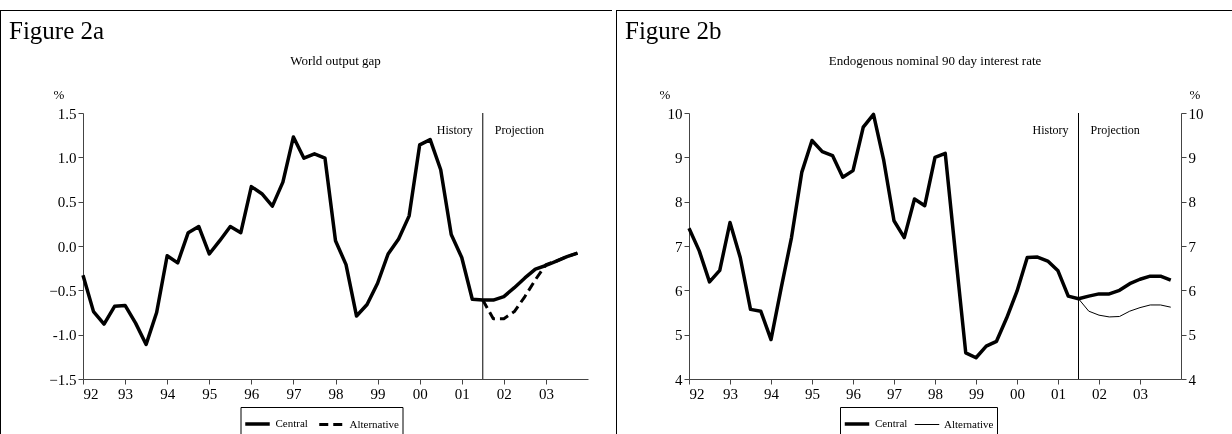 This screenshot has height=434, width=1232. What do you see at coordinates (1192, 335) in the screenshot?
I see `y2-tick-label: 5` at bounding box center [1192, 335].